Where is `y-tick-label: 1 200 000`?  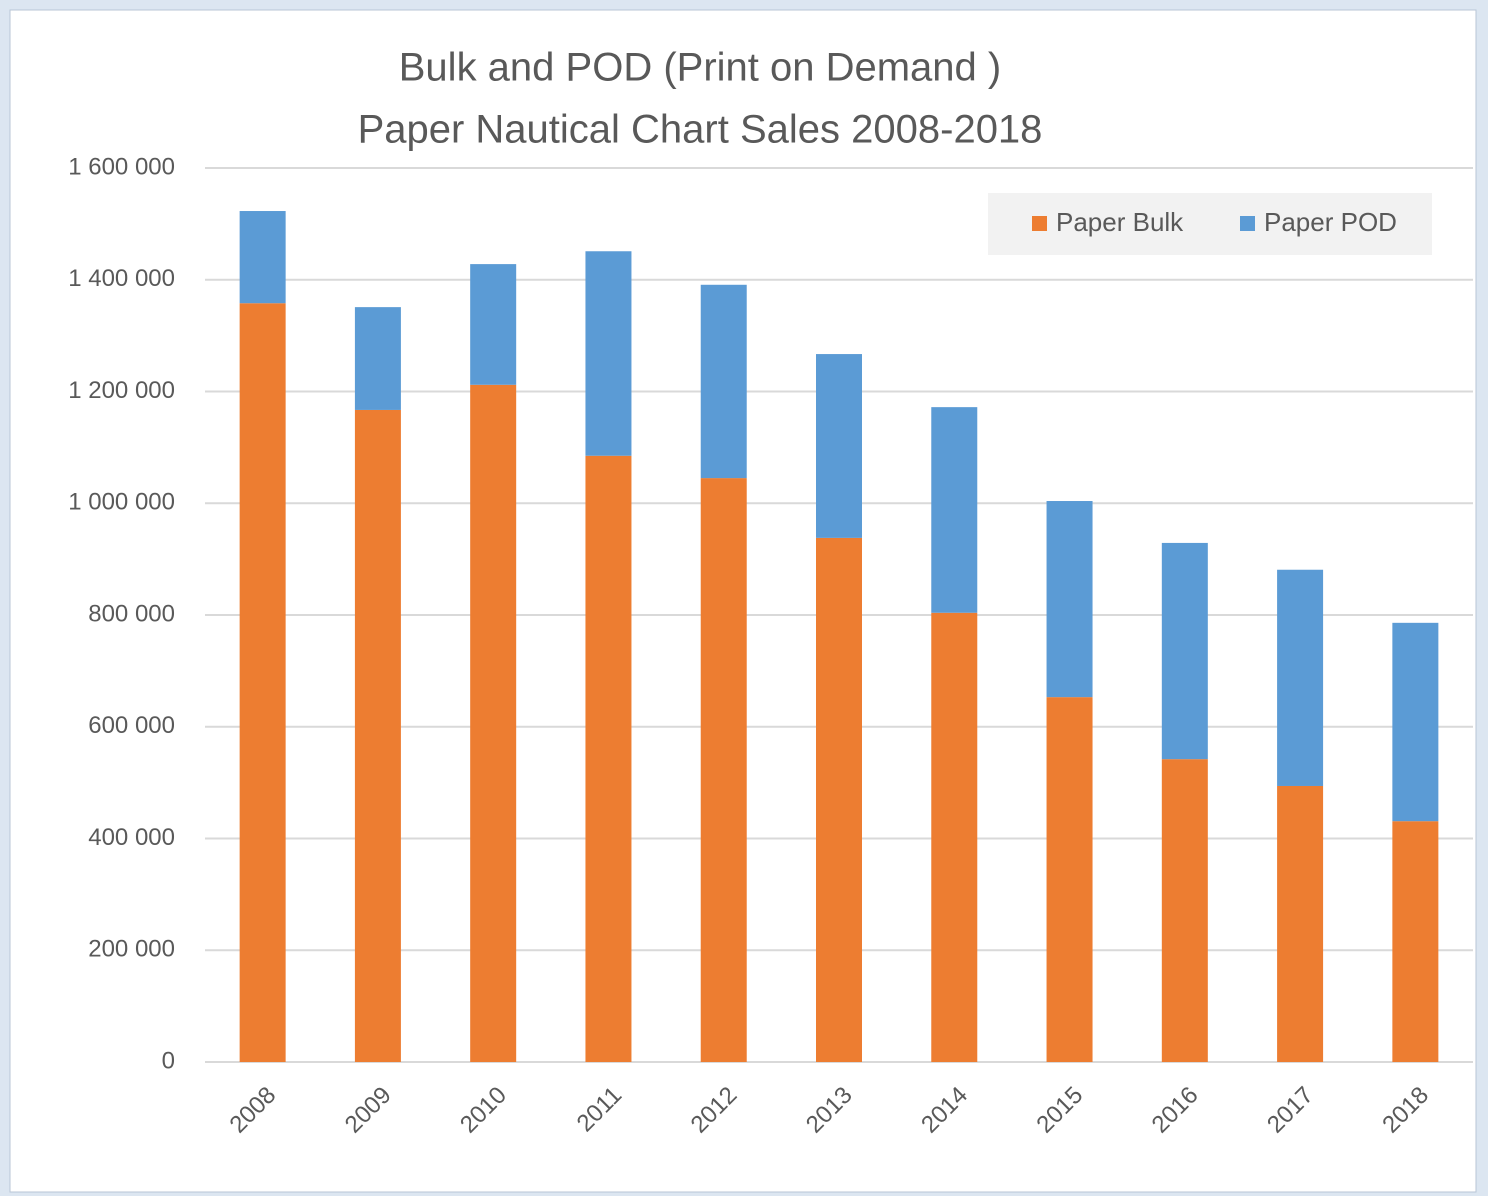 y-tick-label: 1 200 000 is located at coordinates (121, 390).